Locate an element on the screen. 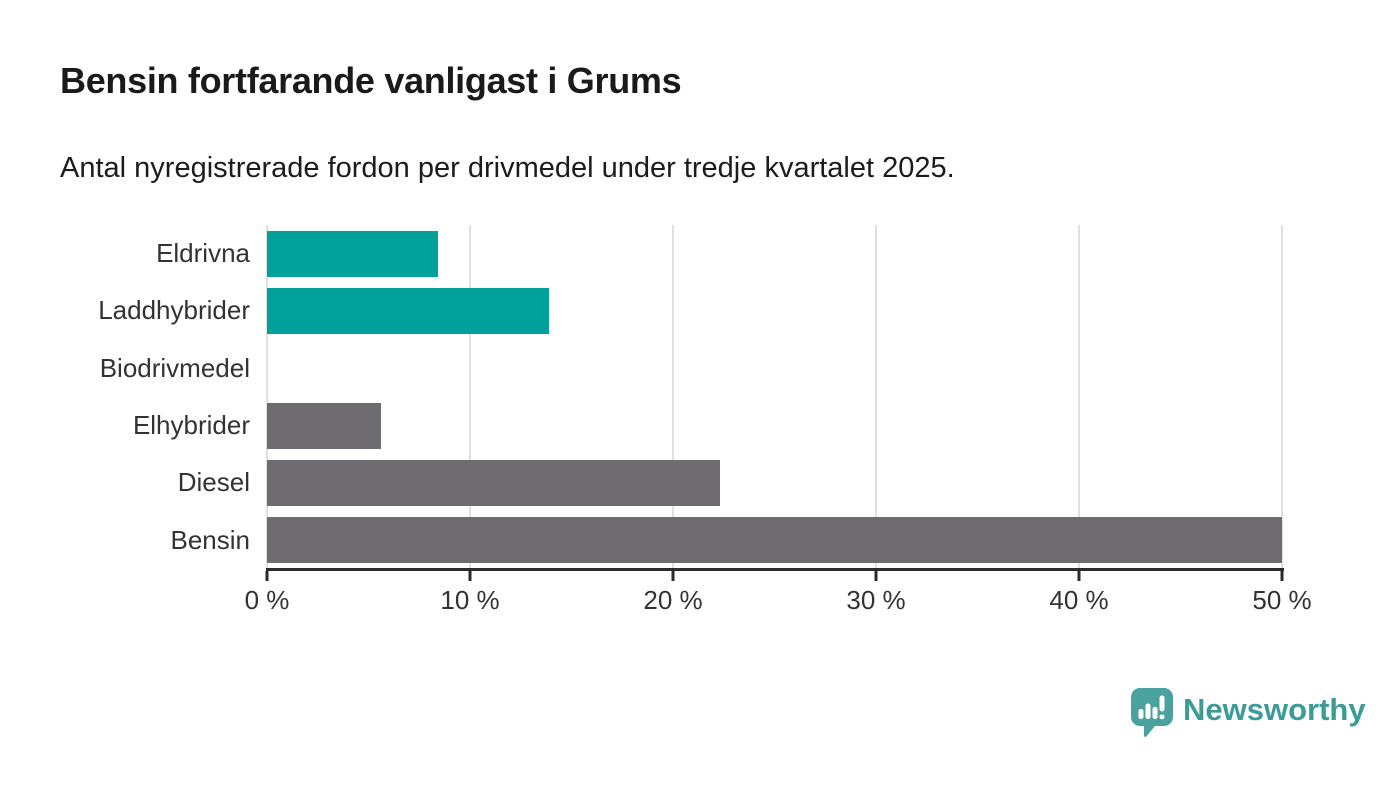 This screenshot has height=793, width=1400. category-label-biodrivmedel: Biodrivmedel is located at coordinates (174, 367).